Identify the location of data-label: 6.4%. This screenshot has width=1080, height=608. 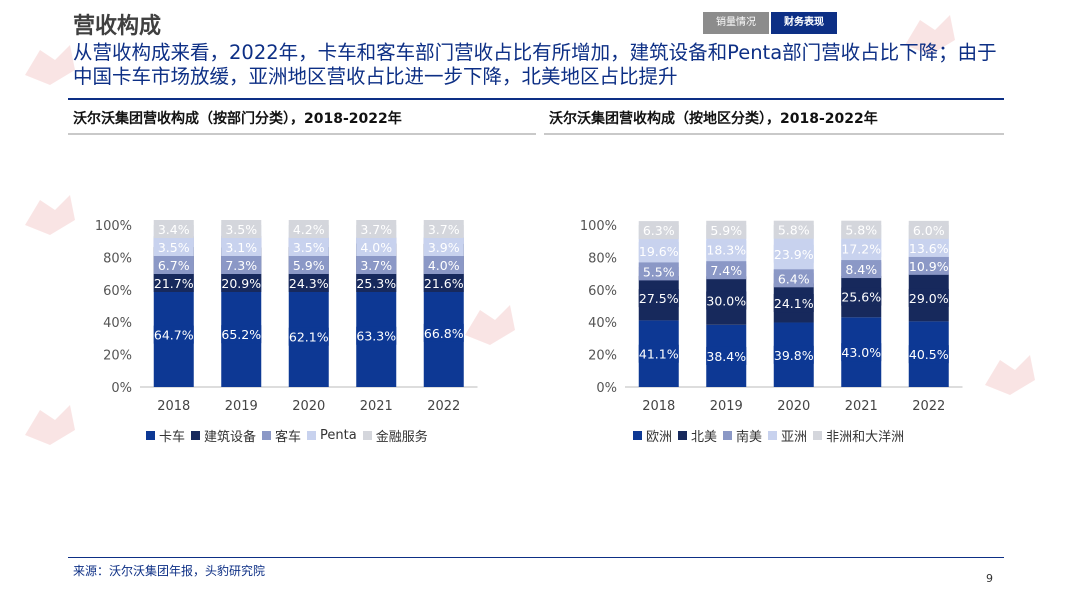
(794, 278).